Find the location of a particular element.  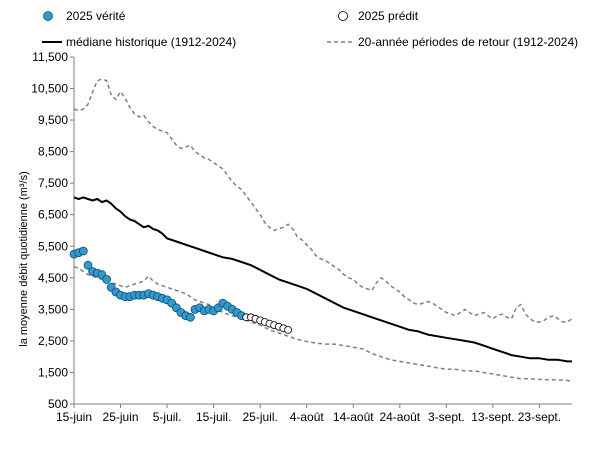

legend-label-mediane: médiane historique (1912-2024) is located at coordinates (151, 42).